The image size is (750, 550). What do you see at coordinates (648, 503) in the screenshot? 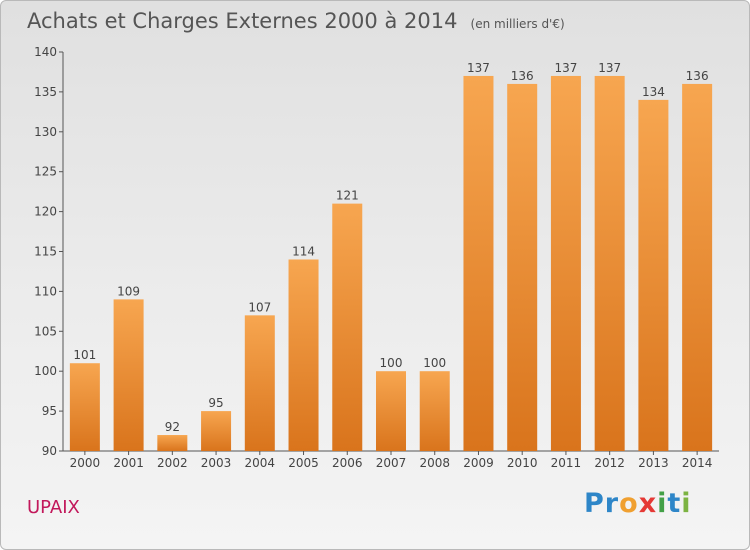
I see `logo-letter: x` at bounding box center [648, 503].